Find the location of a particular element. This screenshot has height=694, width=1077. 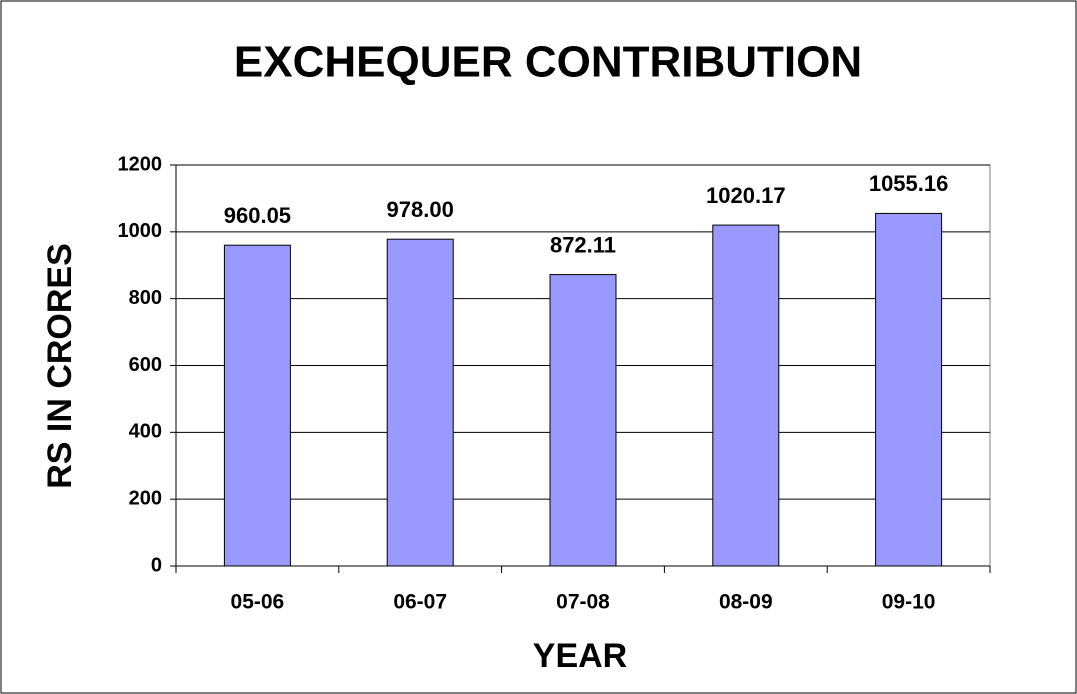

y-tick-label: 200 is located at coordinates (145, 498).